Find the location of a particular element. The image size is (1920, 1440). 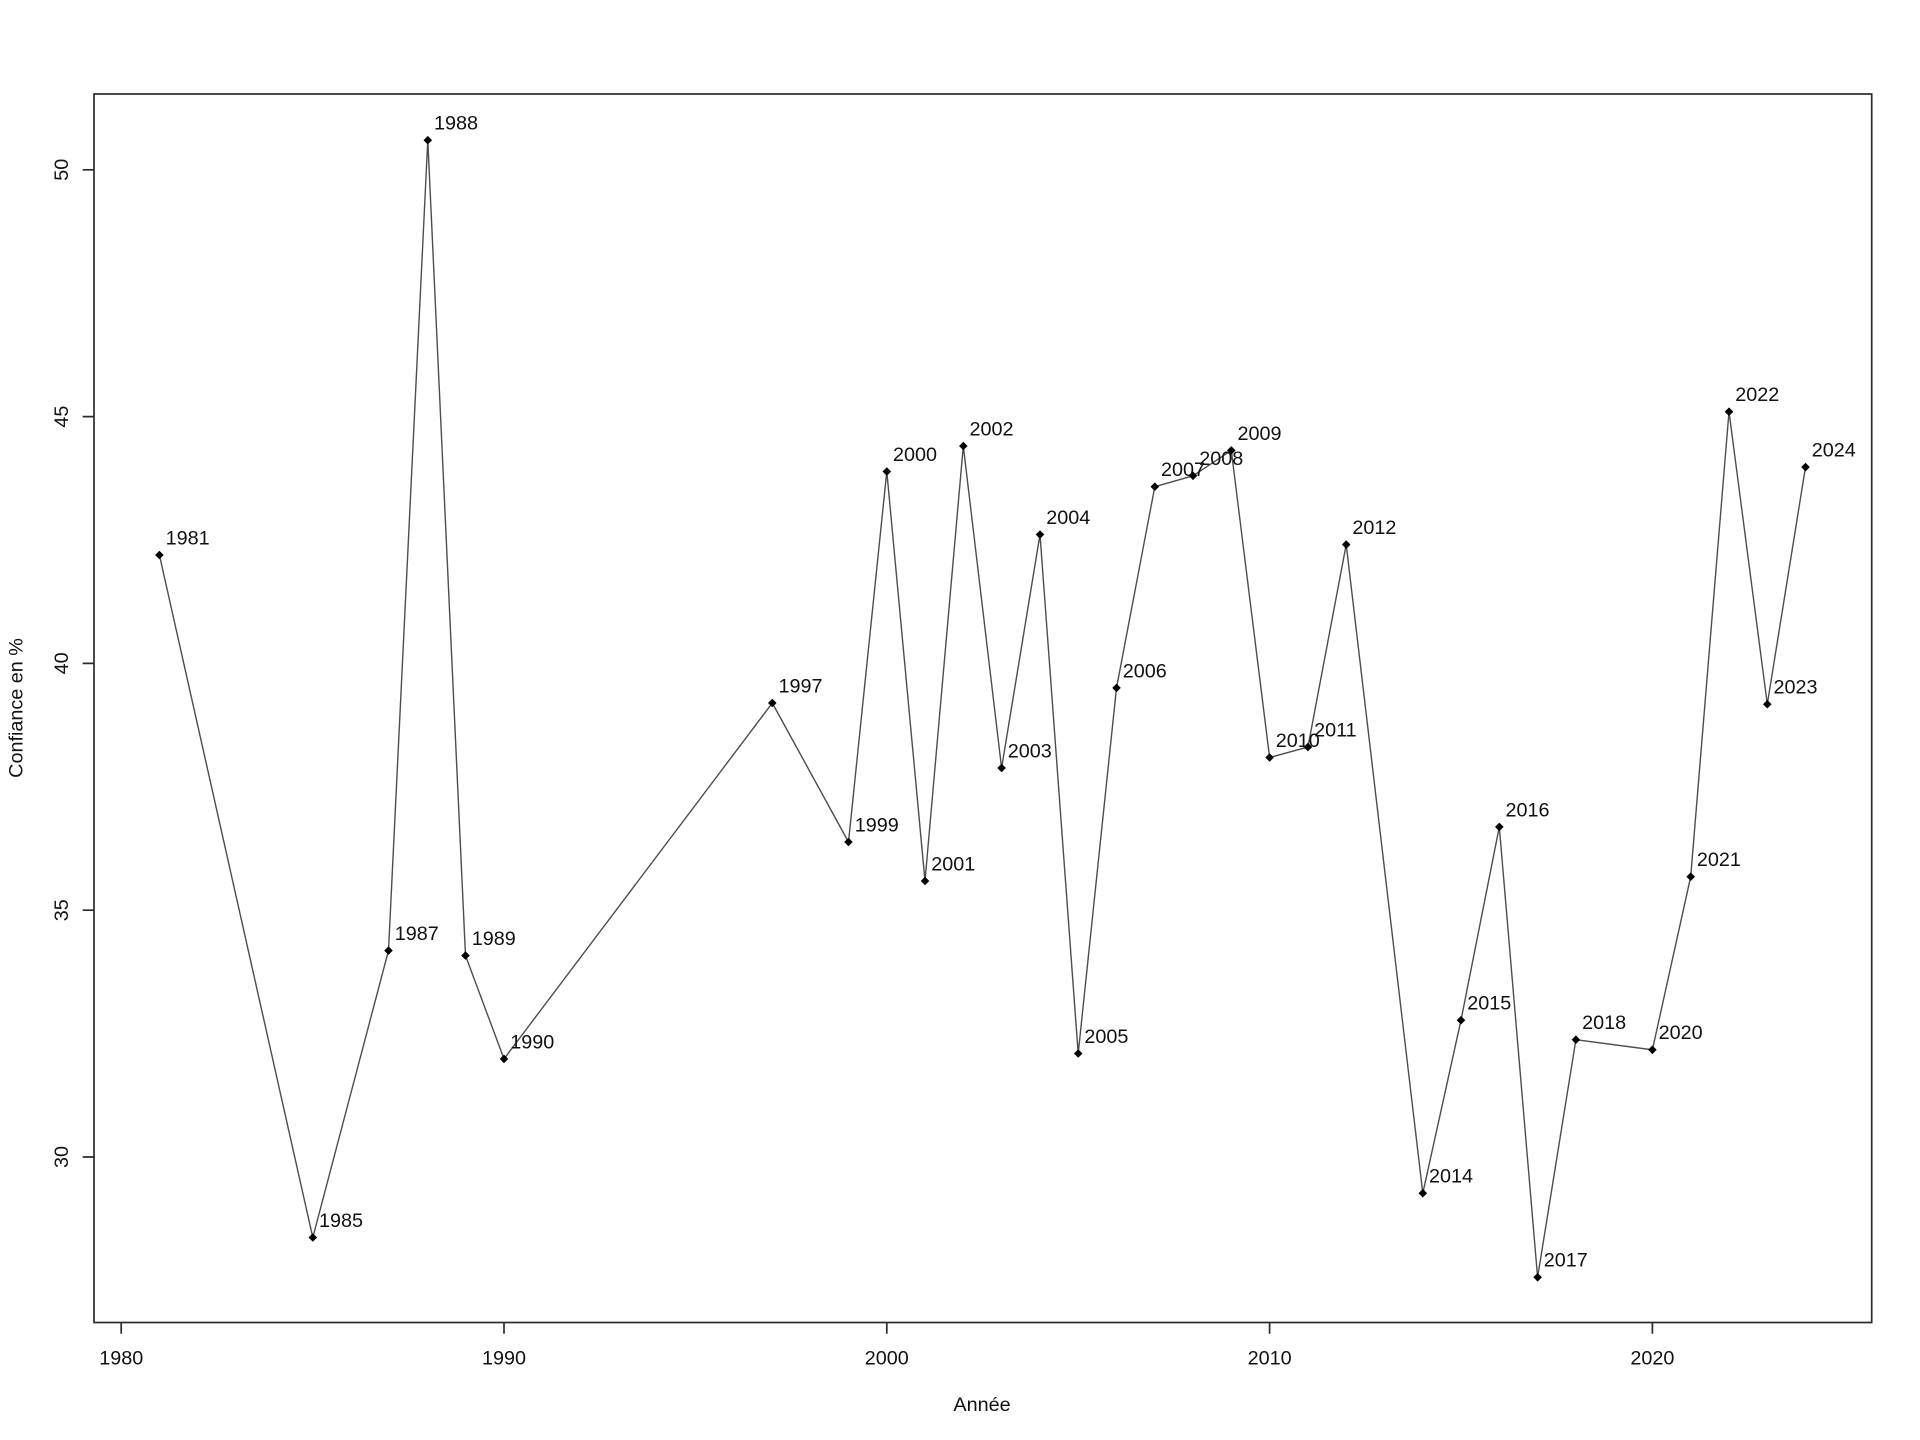

svg-text: 2015 is located at coordinates (1489, 1004).